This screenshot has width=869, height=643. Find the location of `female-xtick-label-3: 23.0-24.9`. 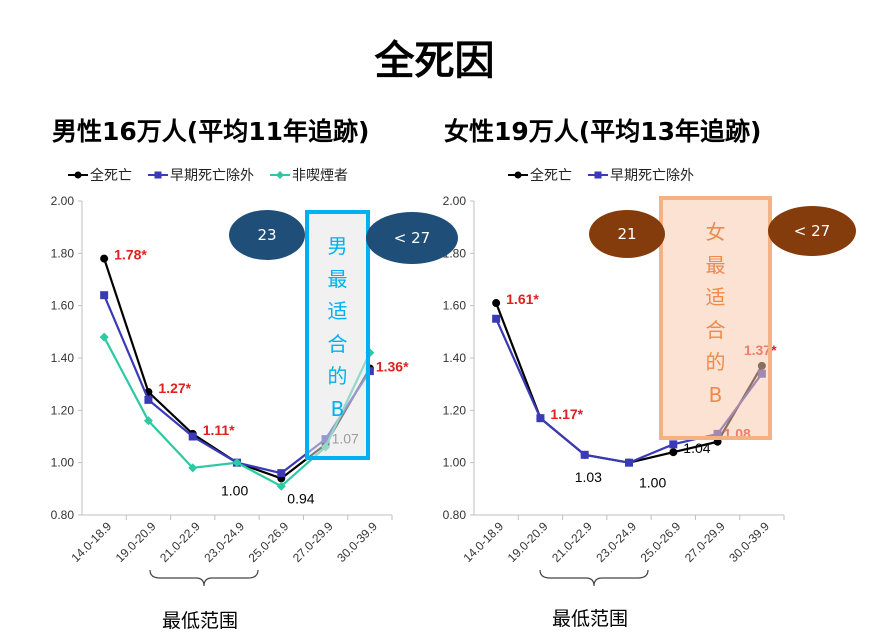

female-xtick-label-3: 23.0-24.9 is located at coordinates (616, 542).